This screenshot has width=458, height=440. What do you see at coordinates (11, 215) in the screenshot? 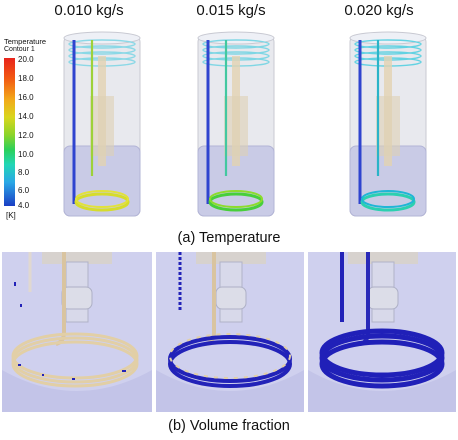
I see `legend-unit: [K]` at bounding box center [11, 215].